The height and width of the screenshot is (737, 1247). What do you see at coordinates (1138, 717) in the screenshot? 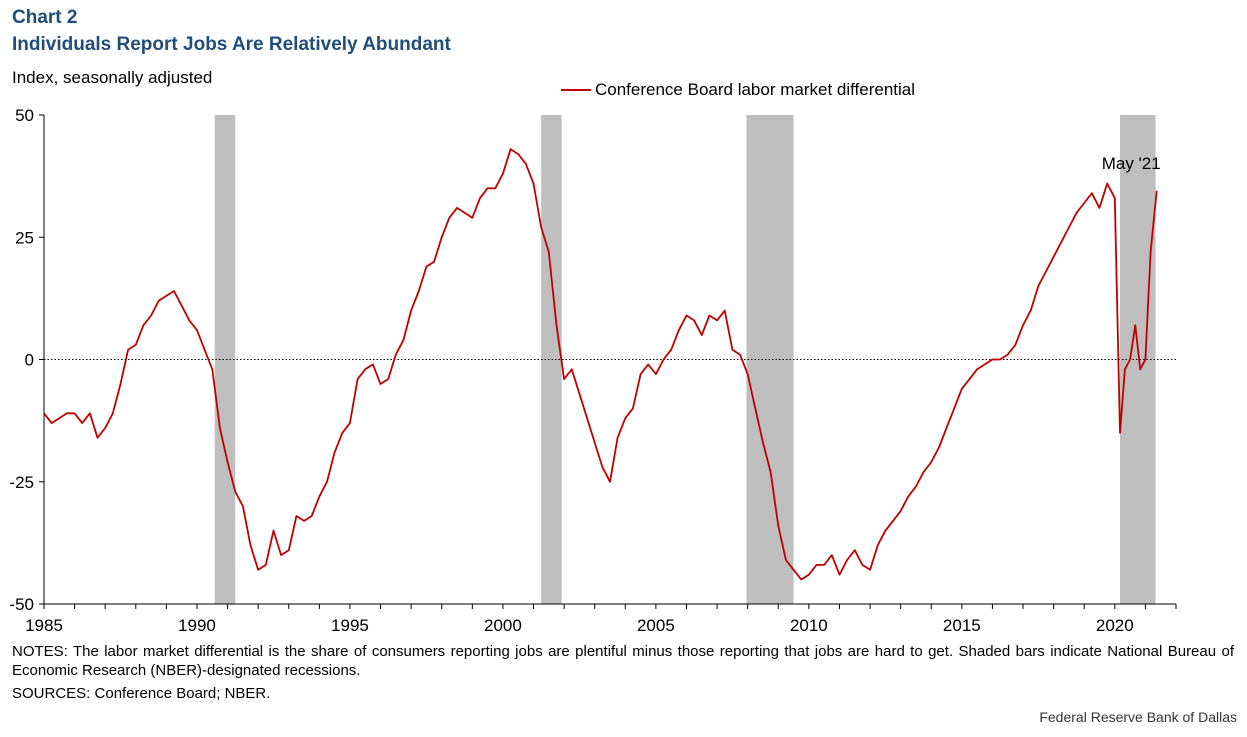
I see `chart-credit: Federal Reserve Bank of Dallas` at bounding box center [1138, 717].